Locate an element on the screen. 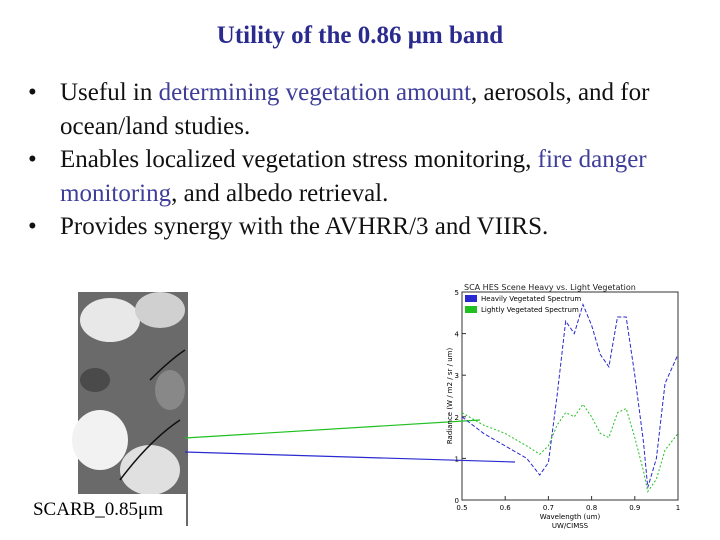 This screenshot has width=720, height=540. x-tick-label: 0.7 is located at coordinates (548, 508).